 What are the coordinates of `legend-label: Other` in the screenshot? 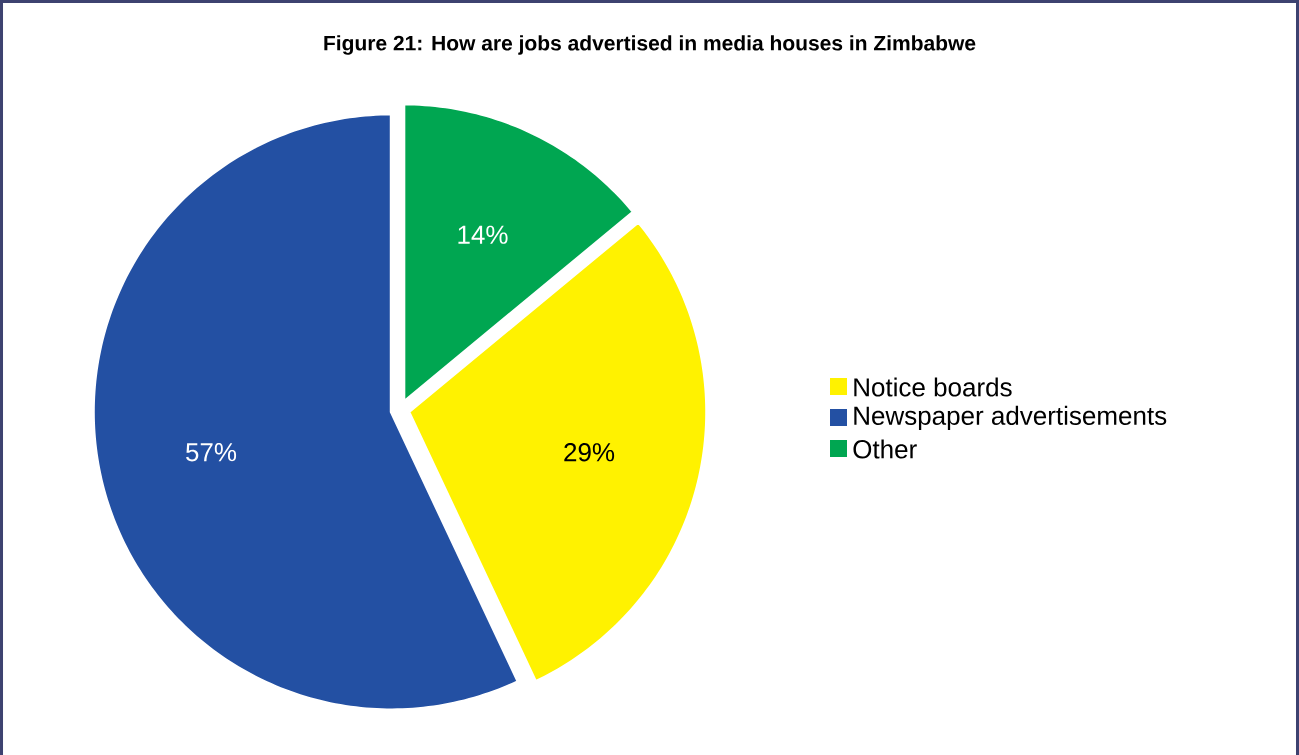 It's located at (885, 449).